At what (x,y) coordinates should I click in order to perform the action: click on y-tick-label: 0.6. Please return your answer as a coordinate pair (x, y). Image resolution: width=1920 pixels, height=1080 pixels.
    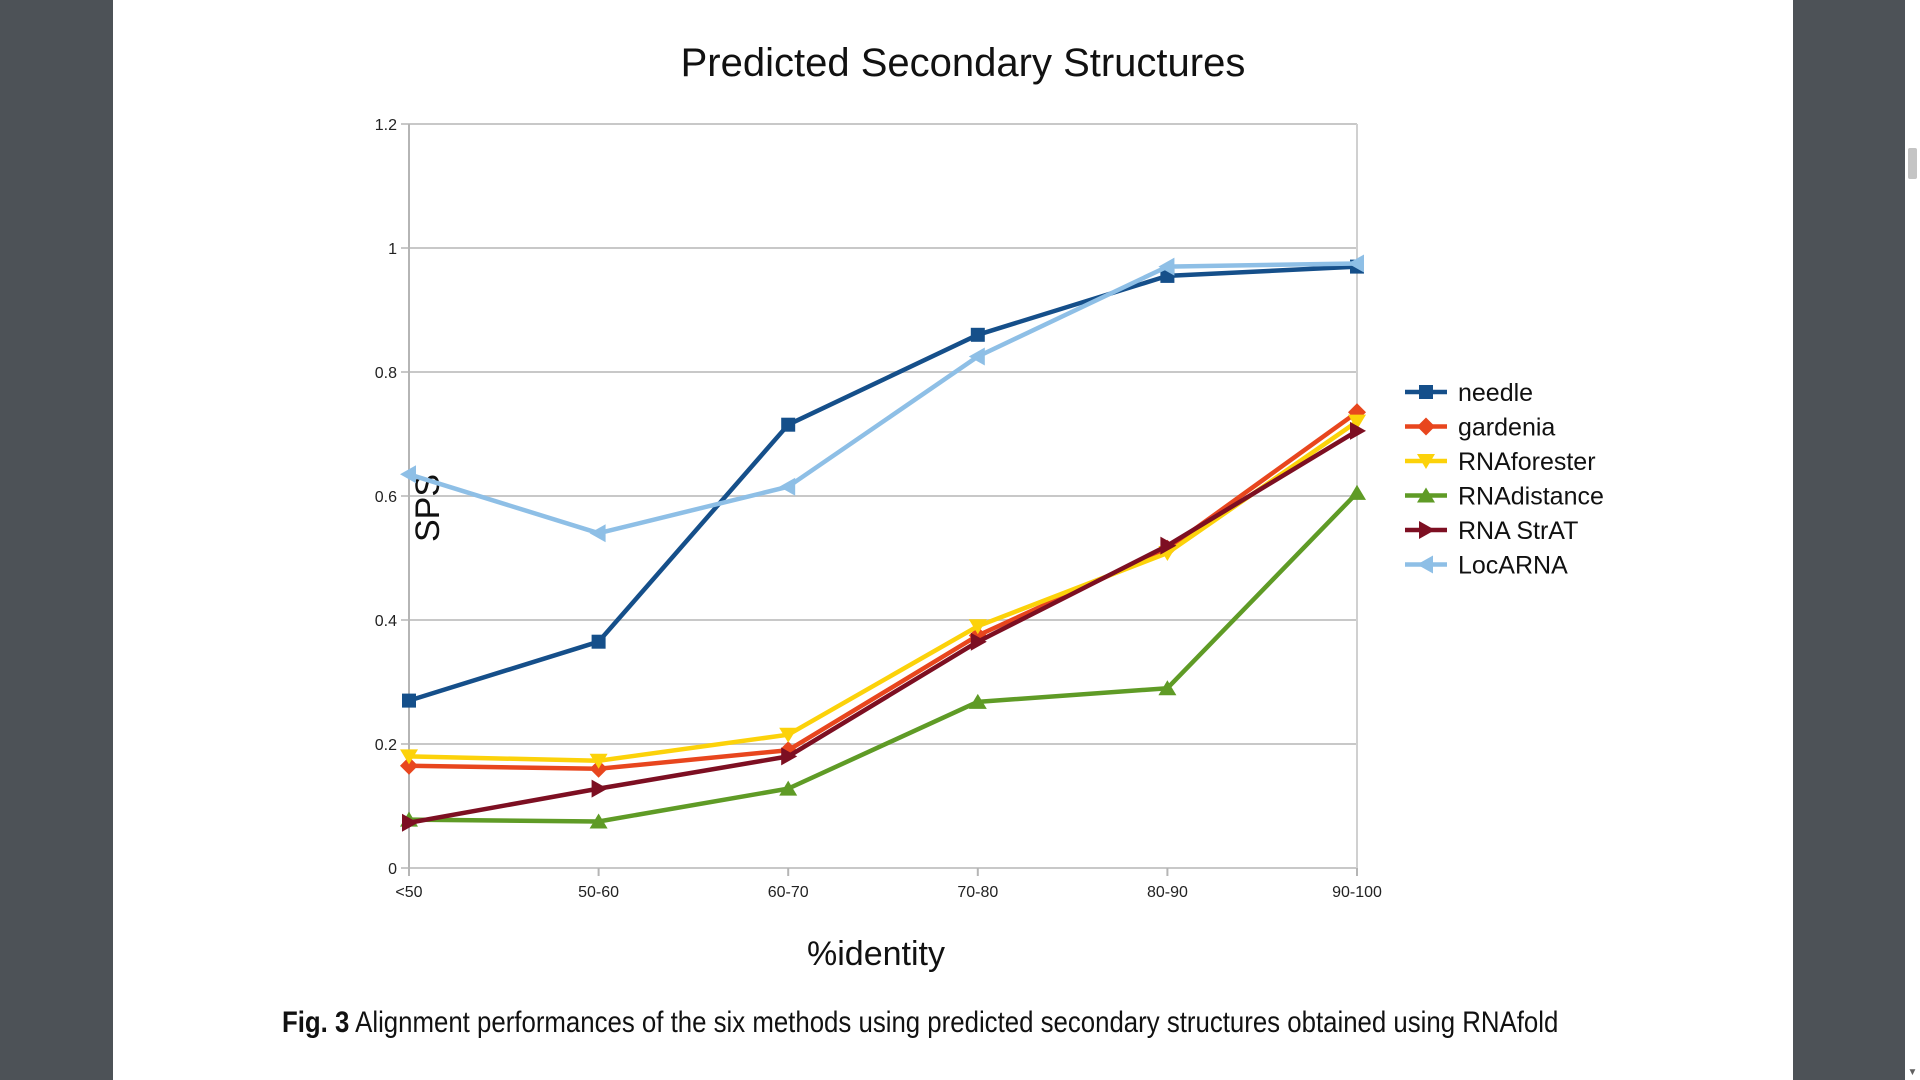
    Looking at the image, I should click on (386, 497).